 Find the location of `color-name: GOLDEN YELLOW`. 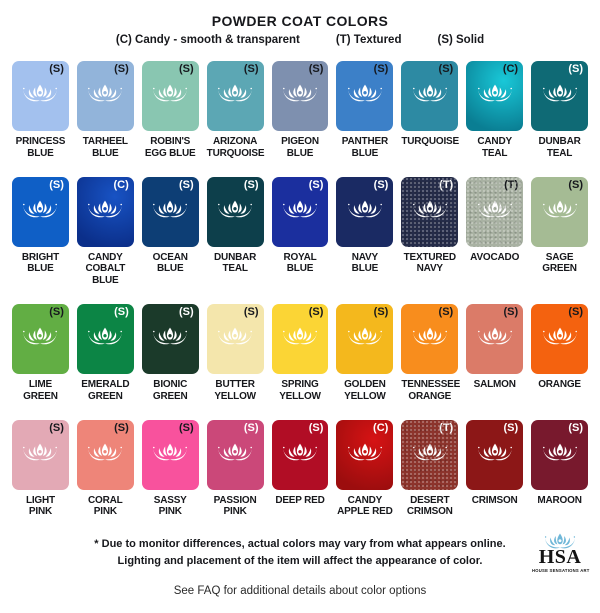

color-name: GOLDEN YELLOW is located at coordinates (365, 390).